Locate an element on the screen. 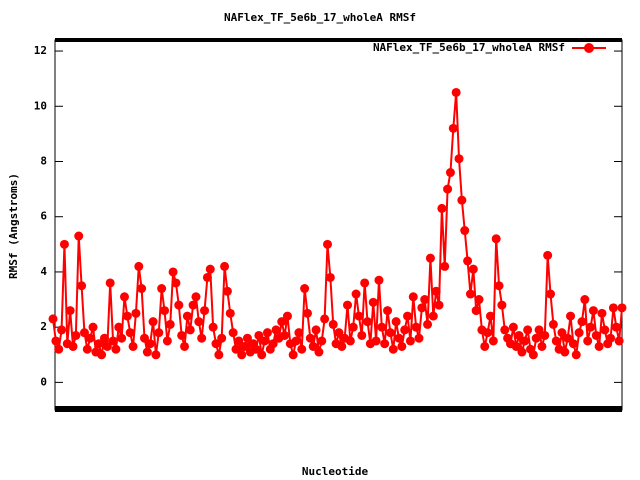  legend-label: NAFlex_TF_5e6b_17_wholeA RMSf is located at coordinates (469, 47).